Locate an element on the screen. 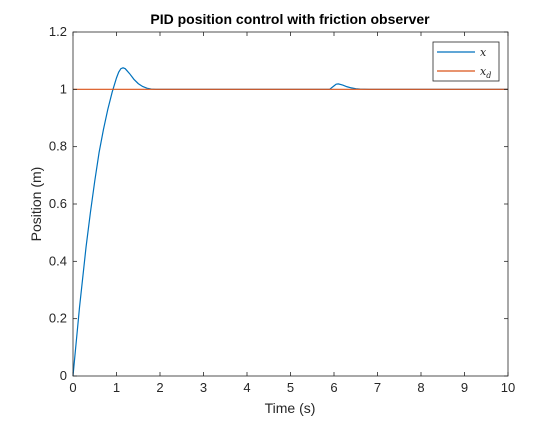 This screenshot has height=425, width=560. x-tick-label: 5 is located at coordinates (290, 387).